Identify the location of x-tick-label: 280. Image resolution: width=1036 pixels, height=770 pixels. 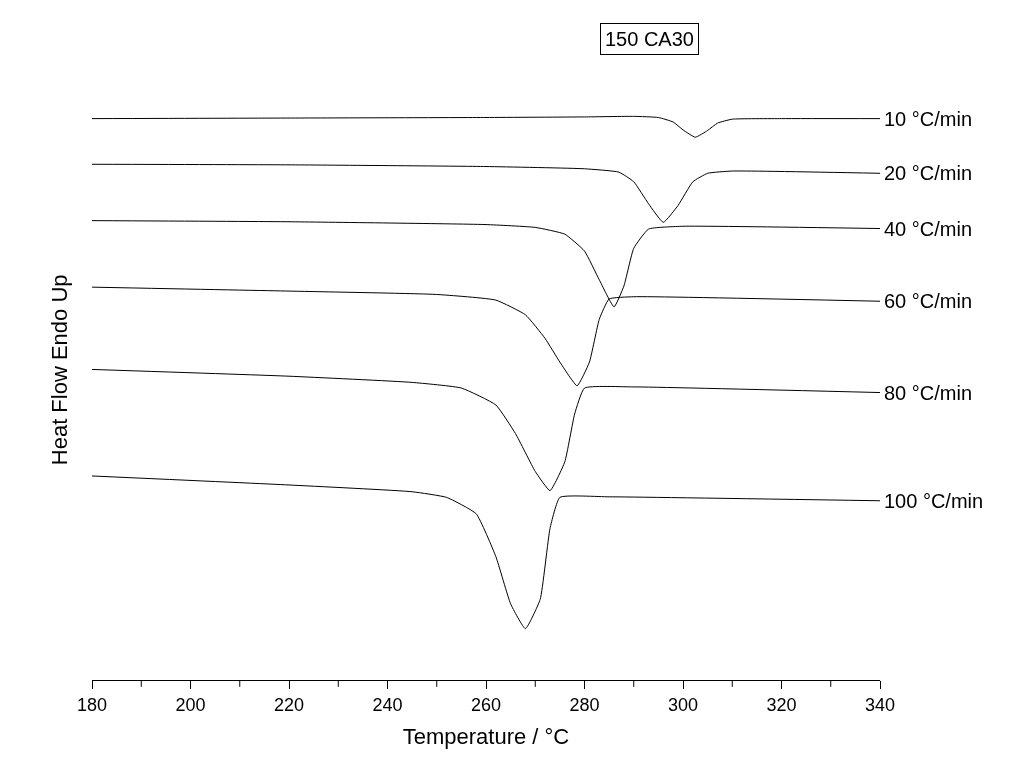
(584, 704).